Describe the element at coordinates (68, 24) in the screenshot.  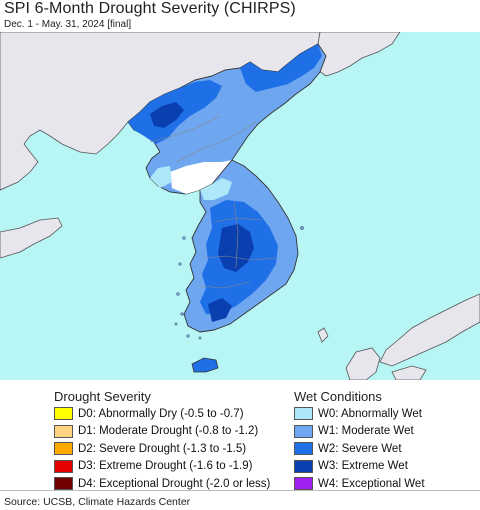
I see `map-date-range: Dec. 1 - May. 31, 2024 [final]` at that location.